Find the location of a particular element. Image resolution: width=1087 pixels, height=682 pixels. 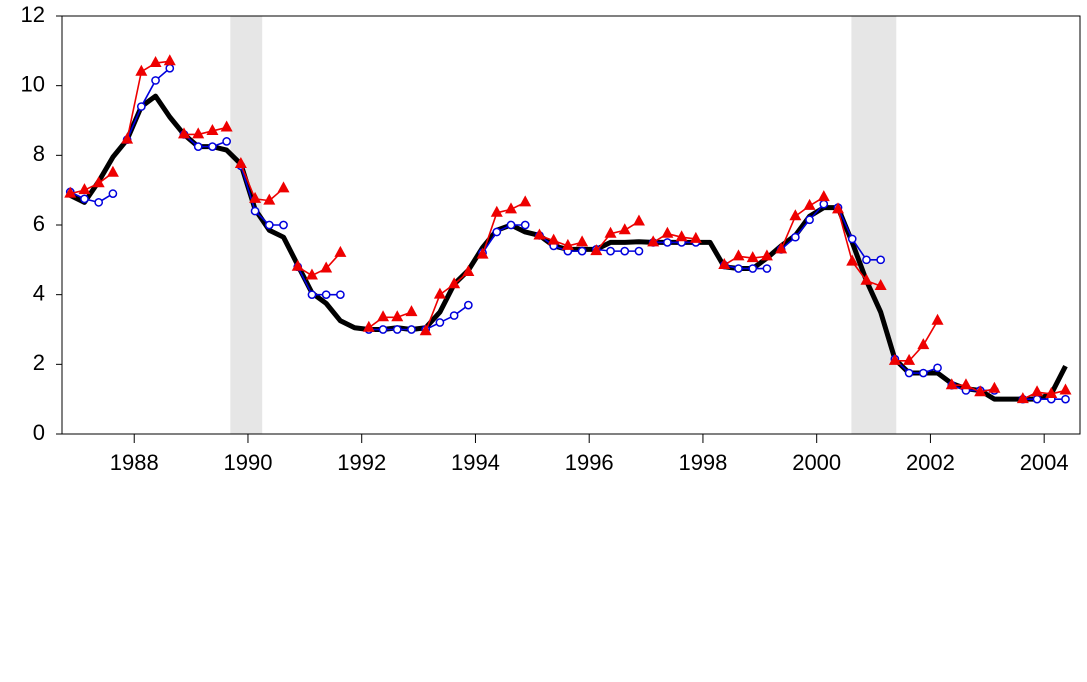

y-tick-label: 0 is located at coordinates (39, 432).